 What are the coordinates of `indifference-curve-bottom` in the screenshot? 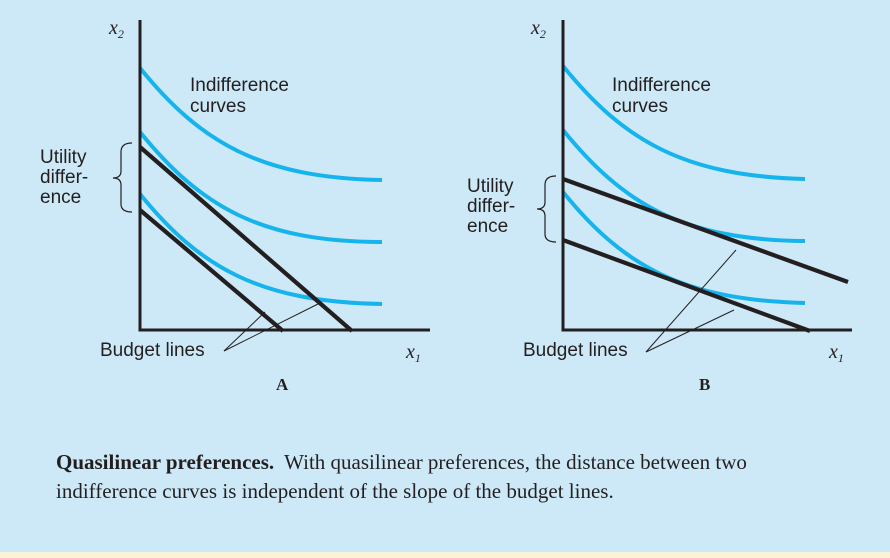 It's located at (260, 249).